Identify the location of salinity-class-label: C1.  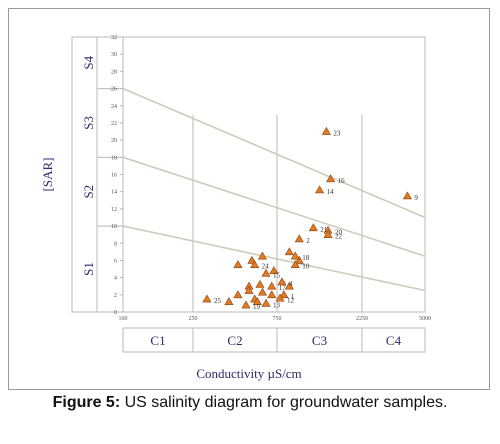
(157, 340).